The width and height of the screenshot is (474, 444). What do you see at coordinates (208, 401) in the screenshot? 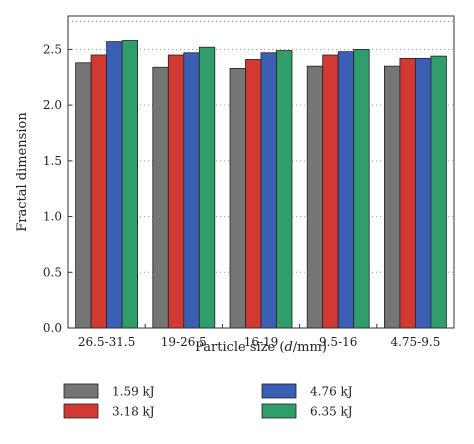
I see `legend: 1.59 kJ 4.76 kJ 3.18 kJ 6.35 kJ` at bounding box center [208, 401].